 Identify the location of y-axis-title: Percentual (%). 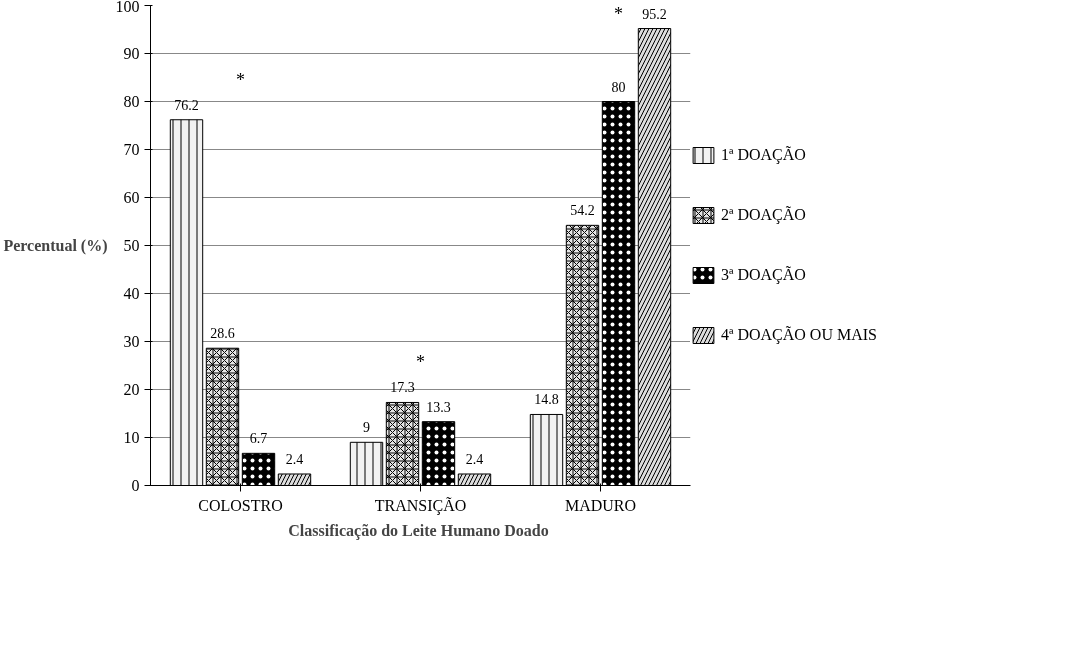
(55, 246).